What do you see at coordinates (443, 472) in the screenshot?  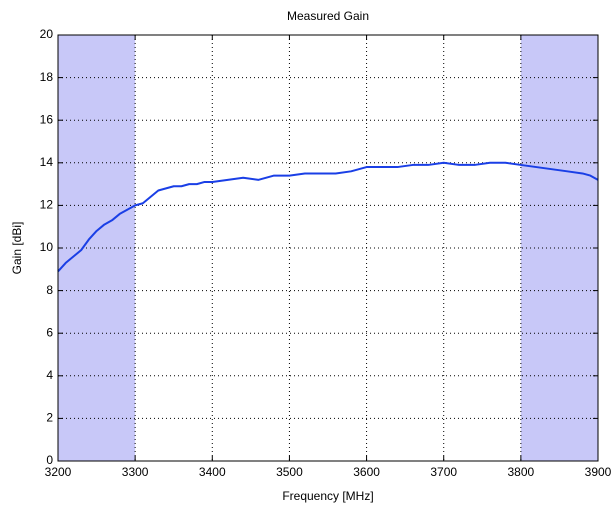 I see `x-tick-label: 3700` at bounding box center [443, 472].